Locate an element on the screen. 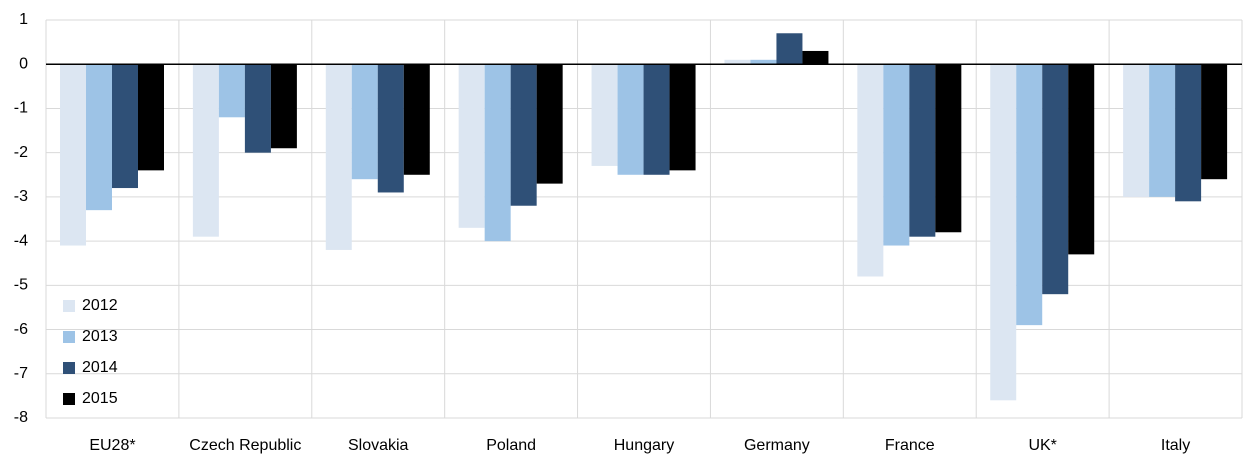  x-tick-label: France is located at coordinates (910, 445).